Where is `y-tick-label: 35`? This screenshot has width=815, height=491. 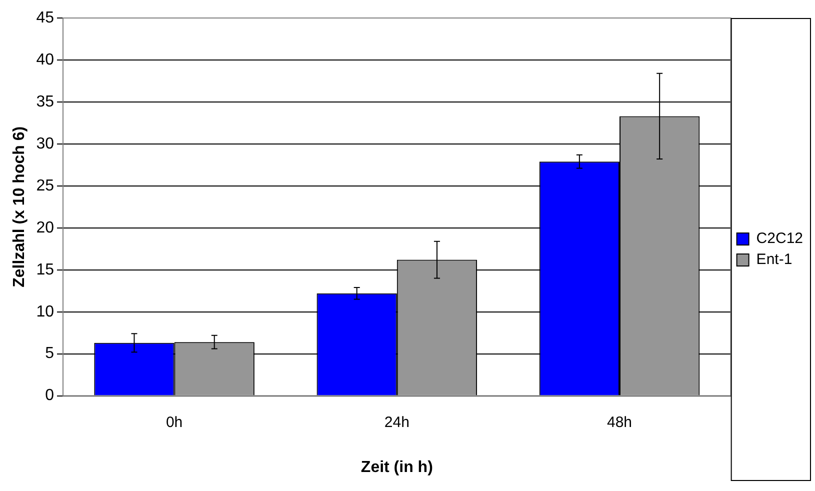
y-tick-label: 35 is located at coordinates (45, 101).